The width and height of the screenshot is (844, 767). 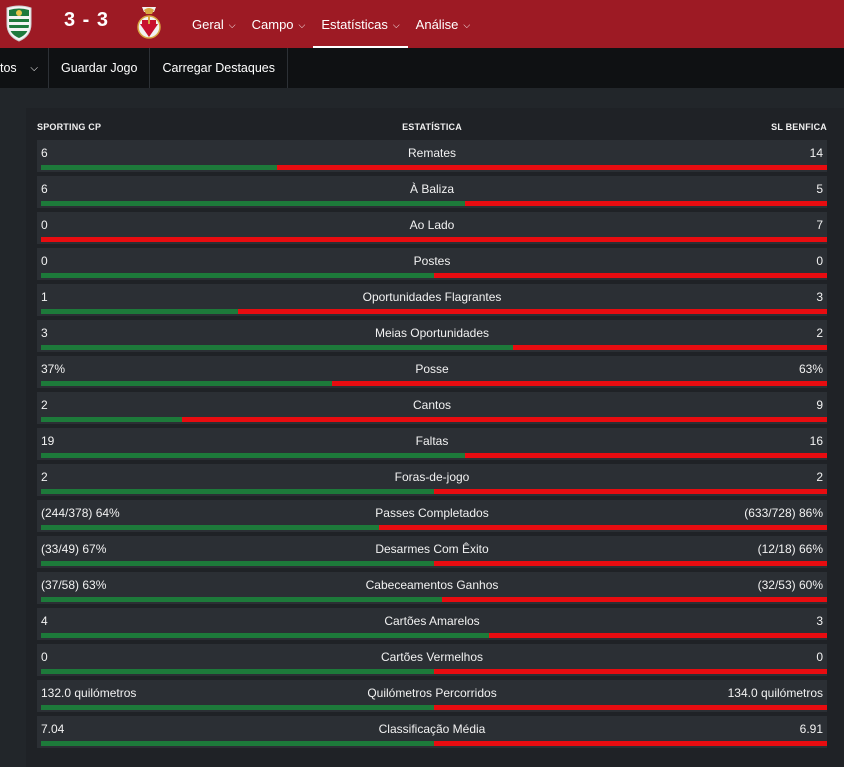 I want to click on nav-campo-label: Campo, so click(x=272, y=24).